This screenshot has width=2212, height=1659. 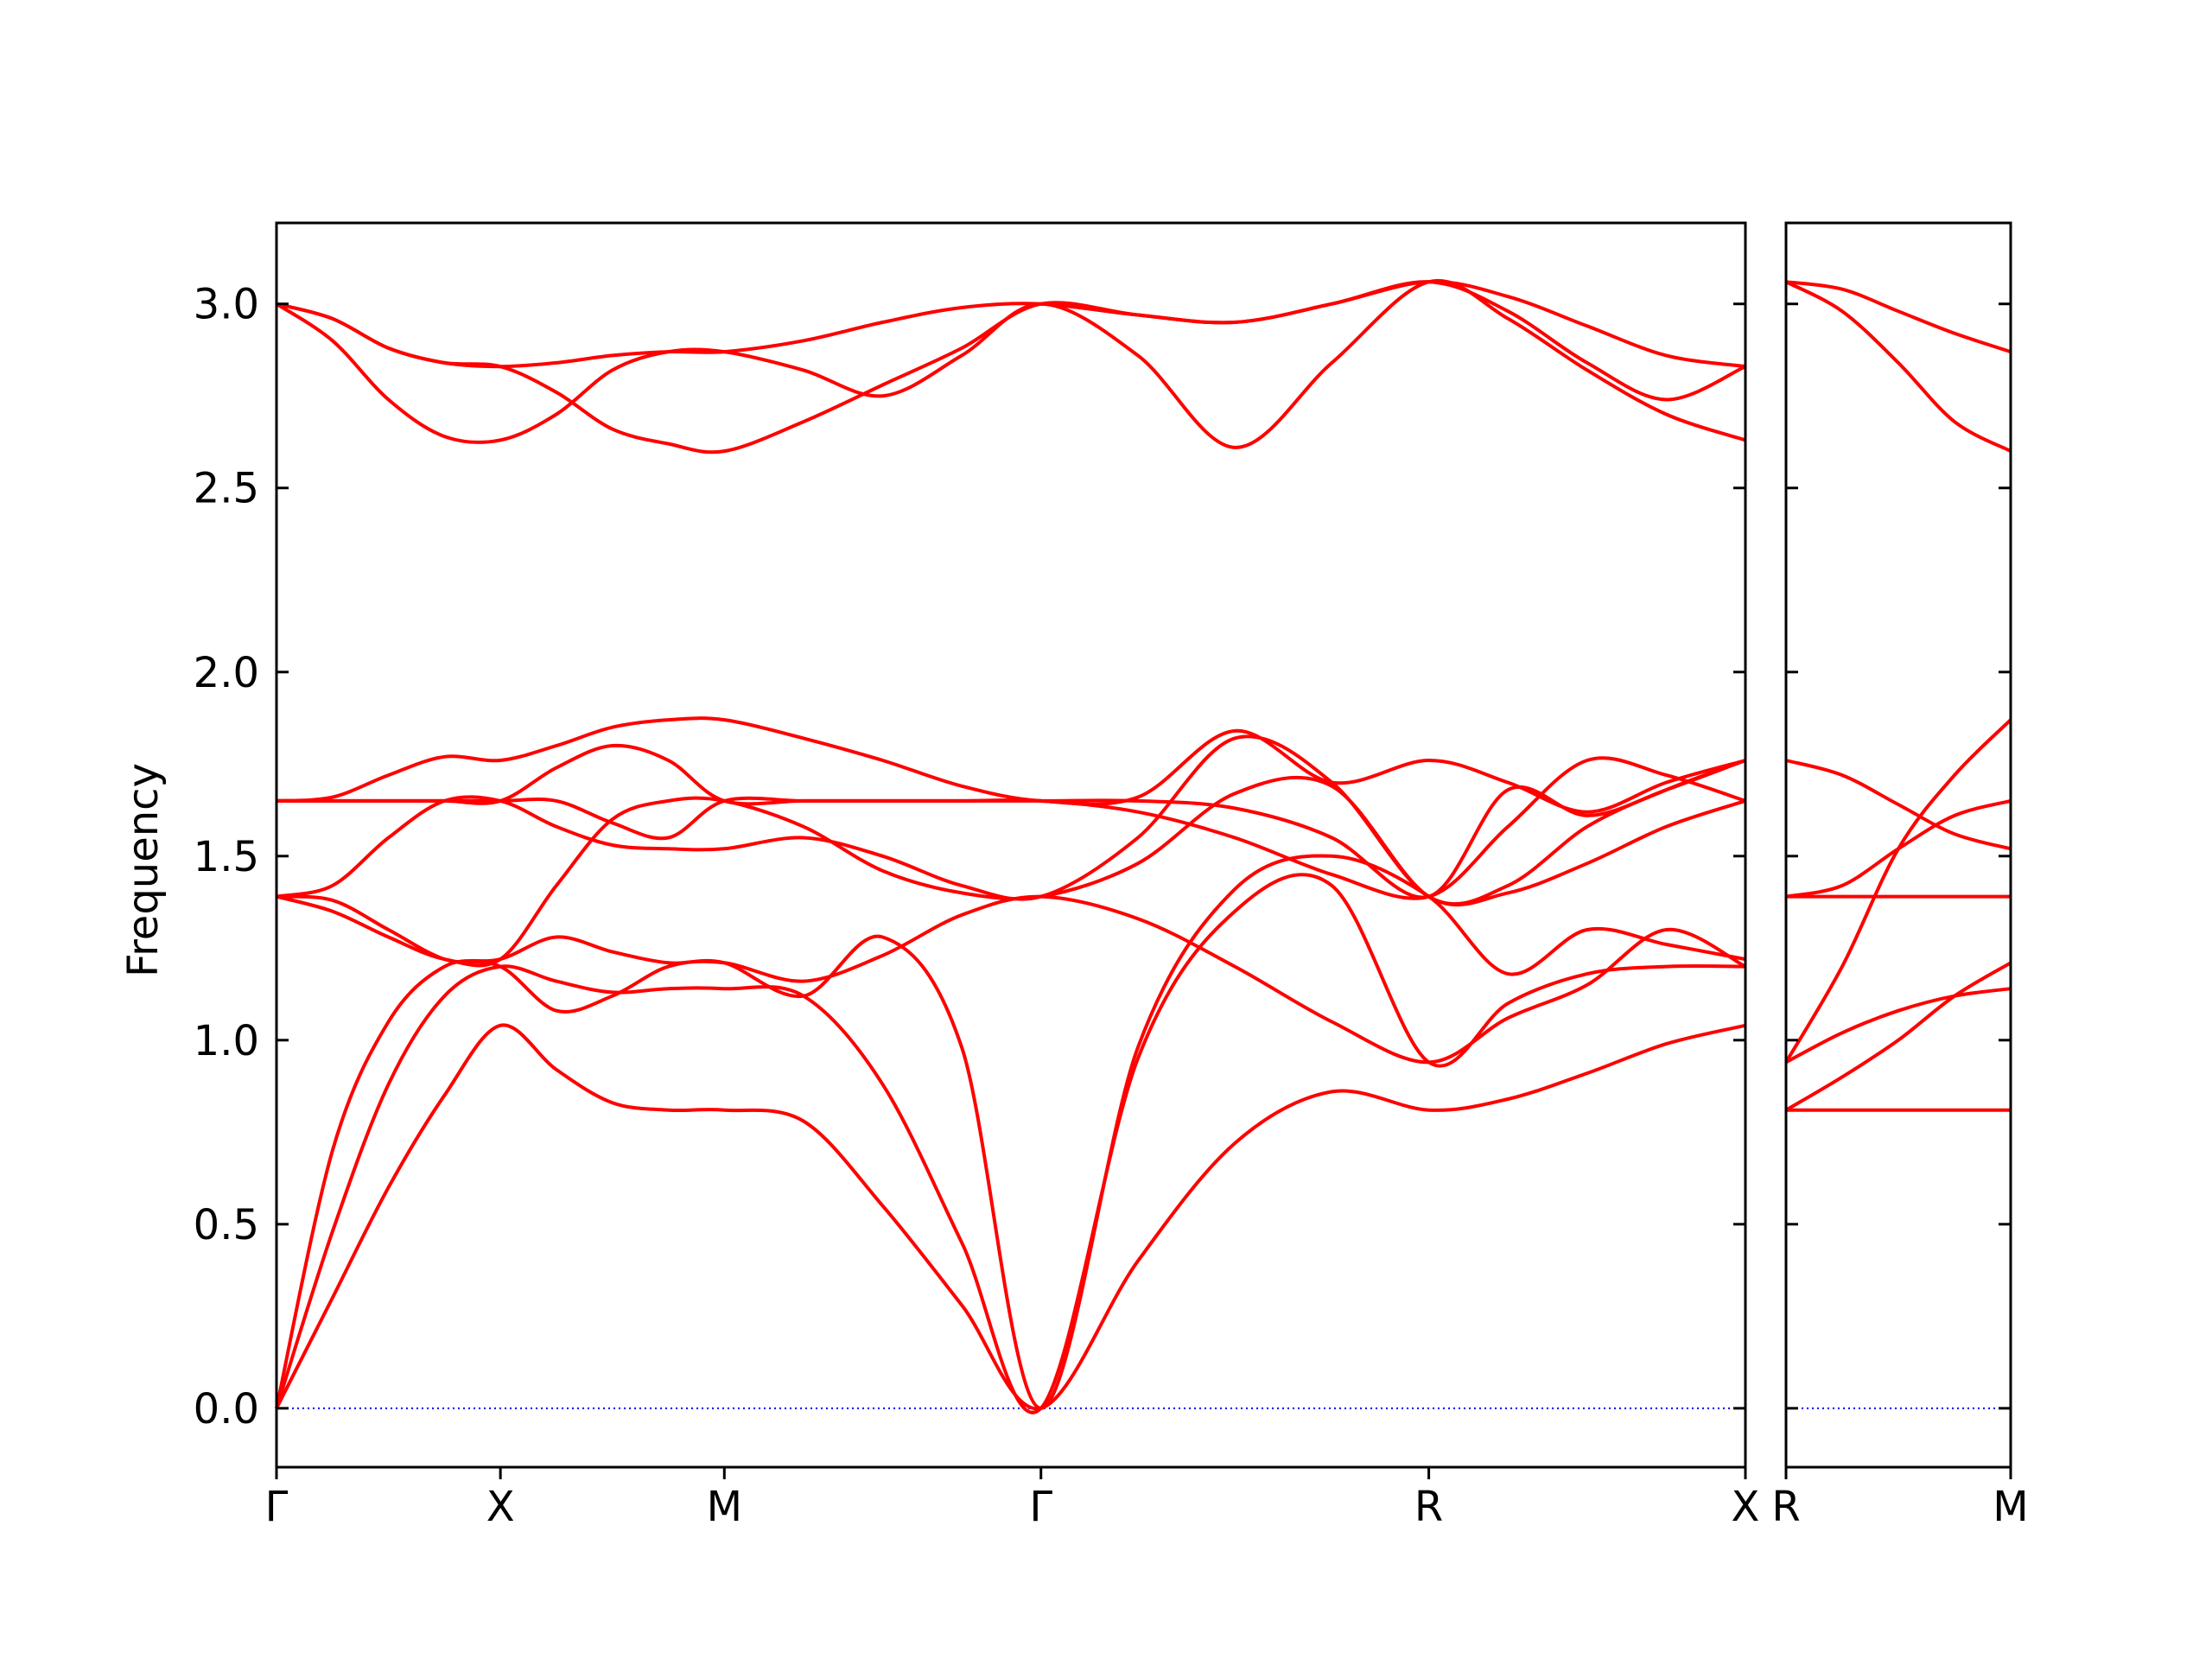 I want to click on panel-frame, so click(x=1898, y=845).